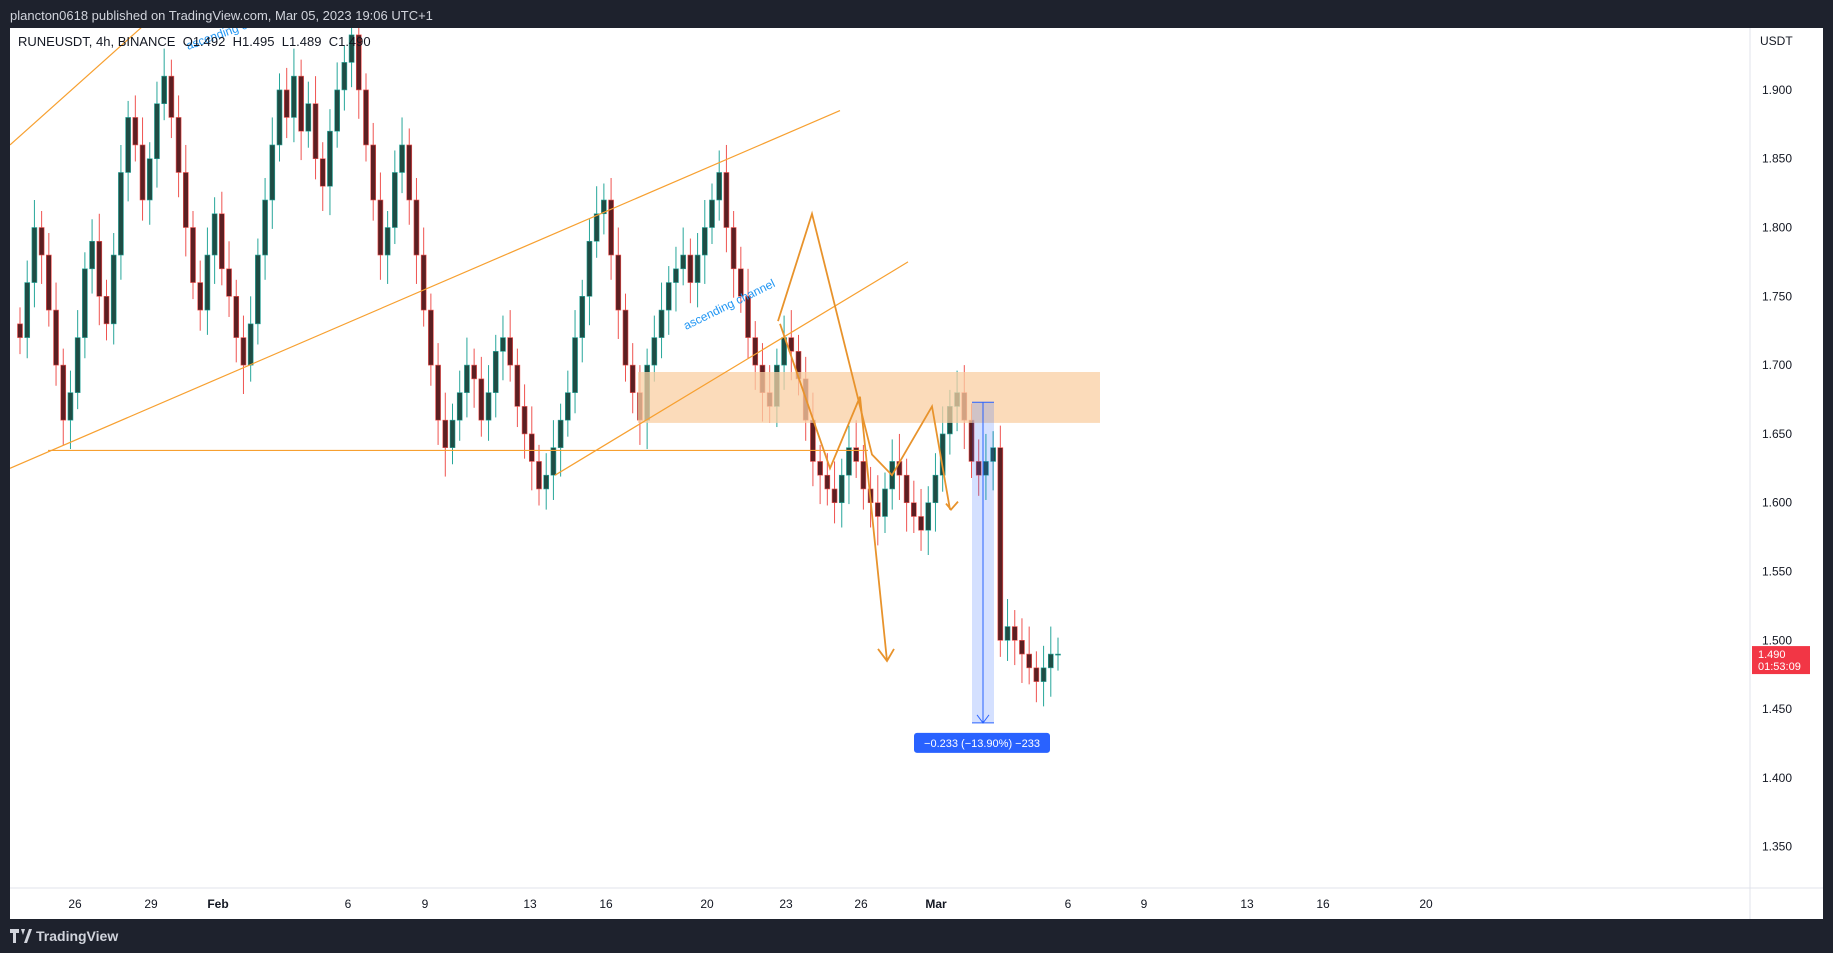 The height and width of the screenshot is (953, 1833). I want to click on y-tick-label: 1.800, so click(1777, 228).